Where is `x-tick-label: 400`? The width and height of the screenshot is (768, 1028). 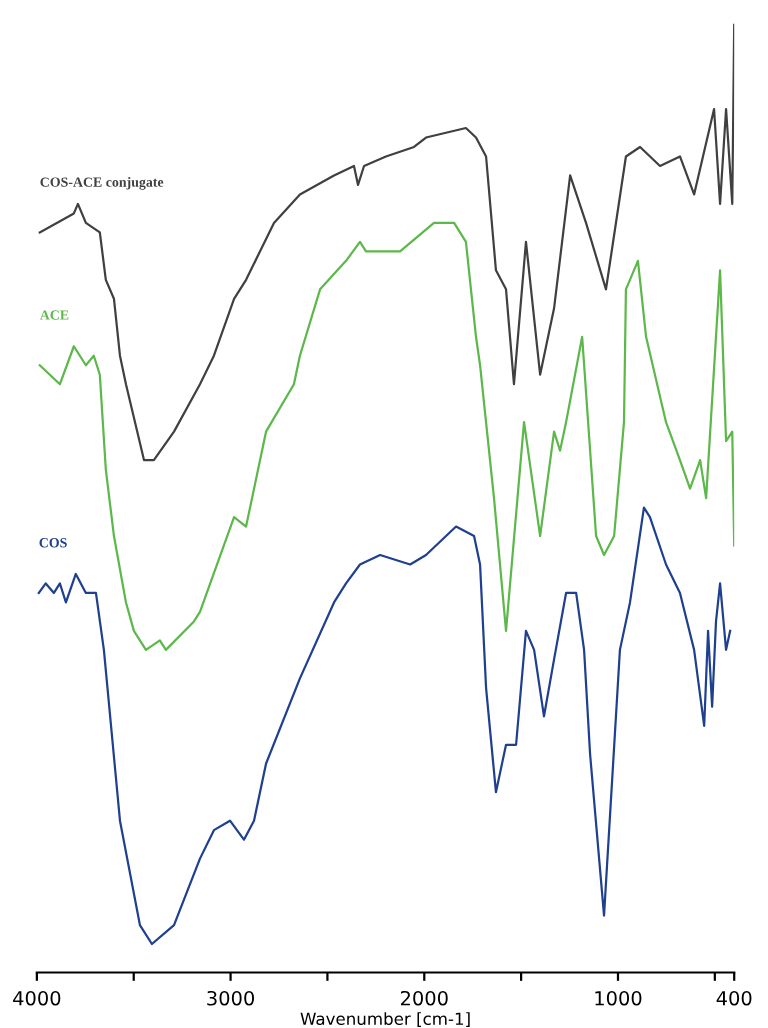 x-tick-label: 400 is located at coordinates (734, 998).